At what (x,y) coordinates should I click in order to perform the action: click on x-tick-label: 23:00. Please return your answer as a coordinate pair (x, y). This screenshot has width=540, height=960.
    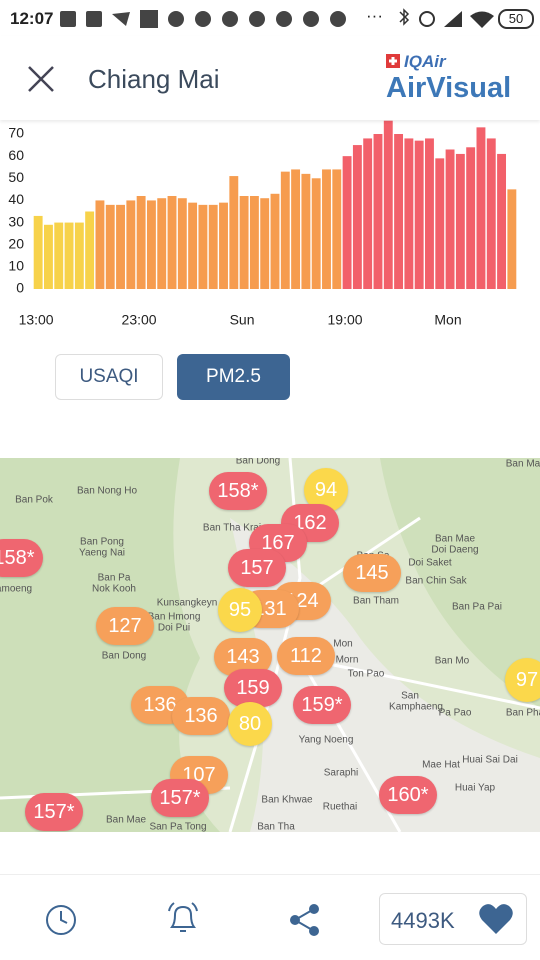
    Looking at the image, I should click on (139, 320).